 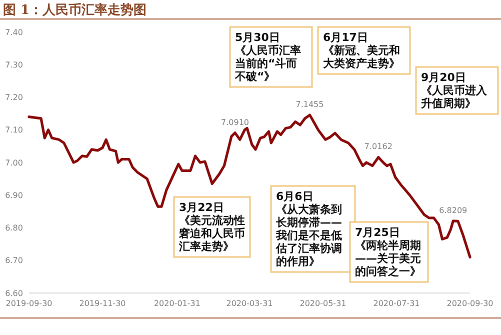 What do you see at coordinates (29, 303) in the screenshot?
I see `x-tick-label: 2019-09-30` at bounding box center [29, 303].